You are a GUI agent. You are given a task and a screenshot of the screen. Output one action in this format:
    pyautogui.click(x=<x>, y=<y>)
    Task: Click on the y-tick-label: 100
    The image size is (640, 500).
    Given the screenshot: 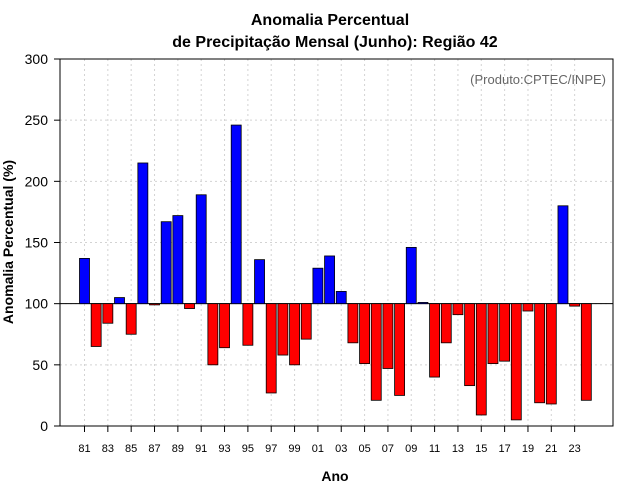 What is the action you would take?
    pyautogui.click(x=37, y=304)
    